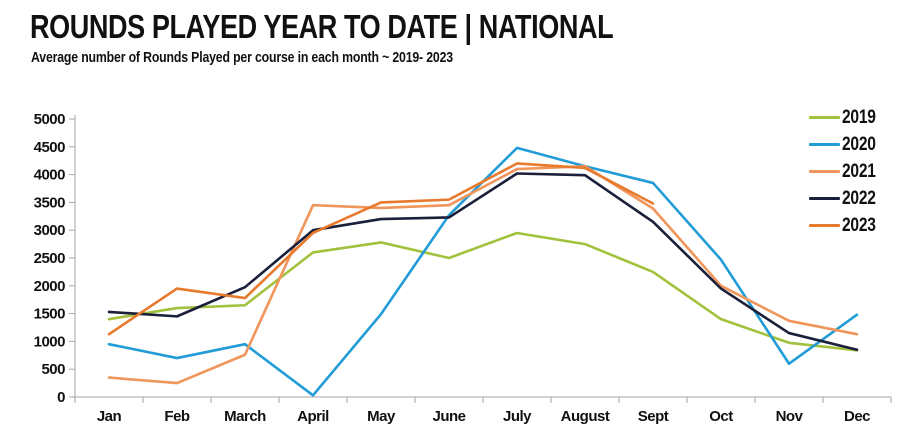  Describe the element at coordinates (50, 341) in the screenshot. I see `y-tick-label: 1000` at that location.